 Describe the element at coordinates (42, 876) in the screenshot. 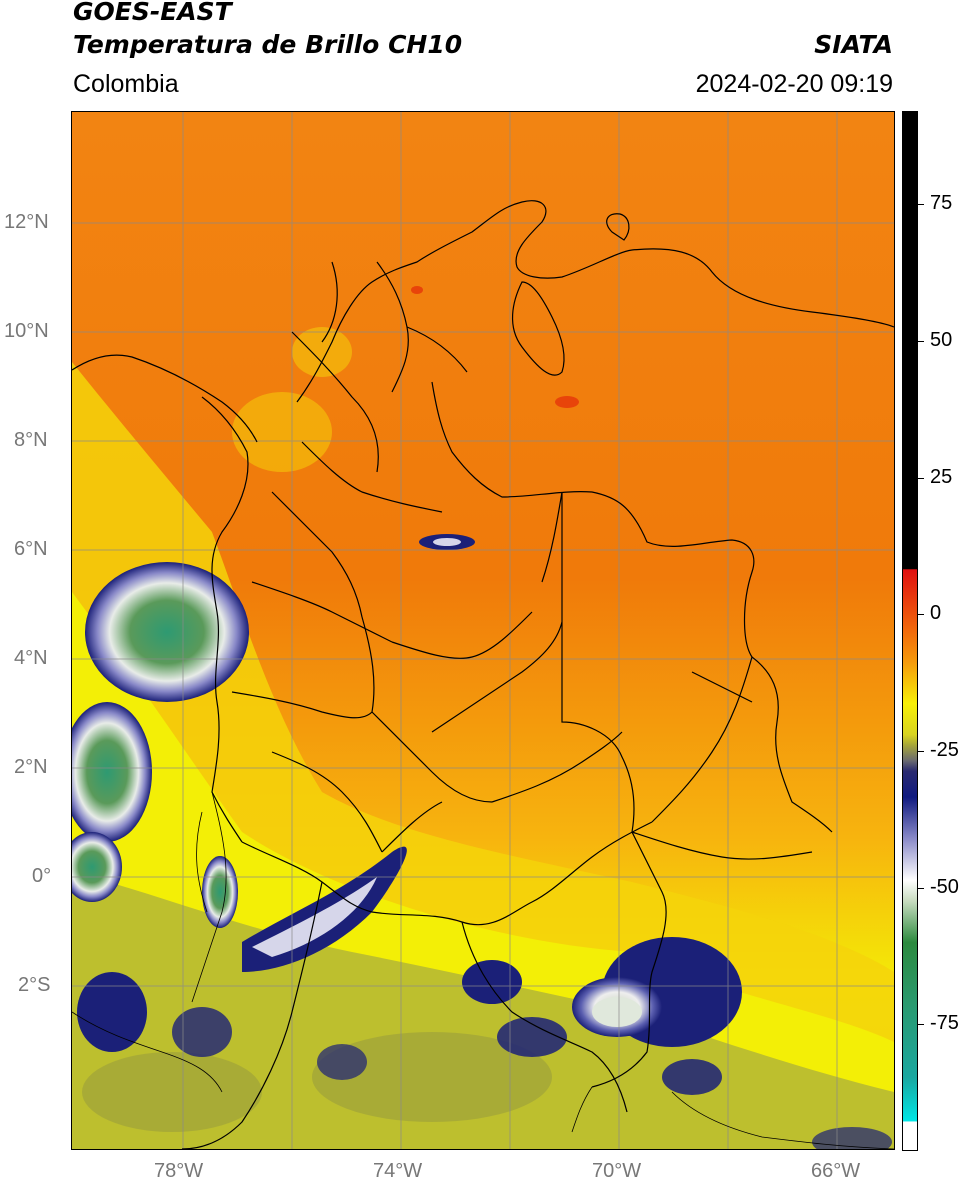

I see `lat-label: 0°` at that location.